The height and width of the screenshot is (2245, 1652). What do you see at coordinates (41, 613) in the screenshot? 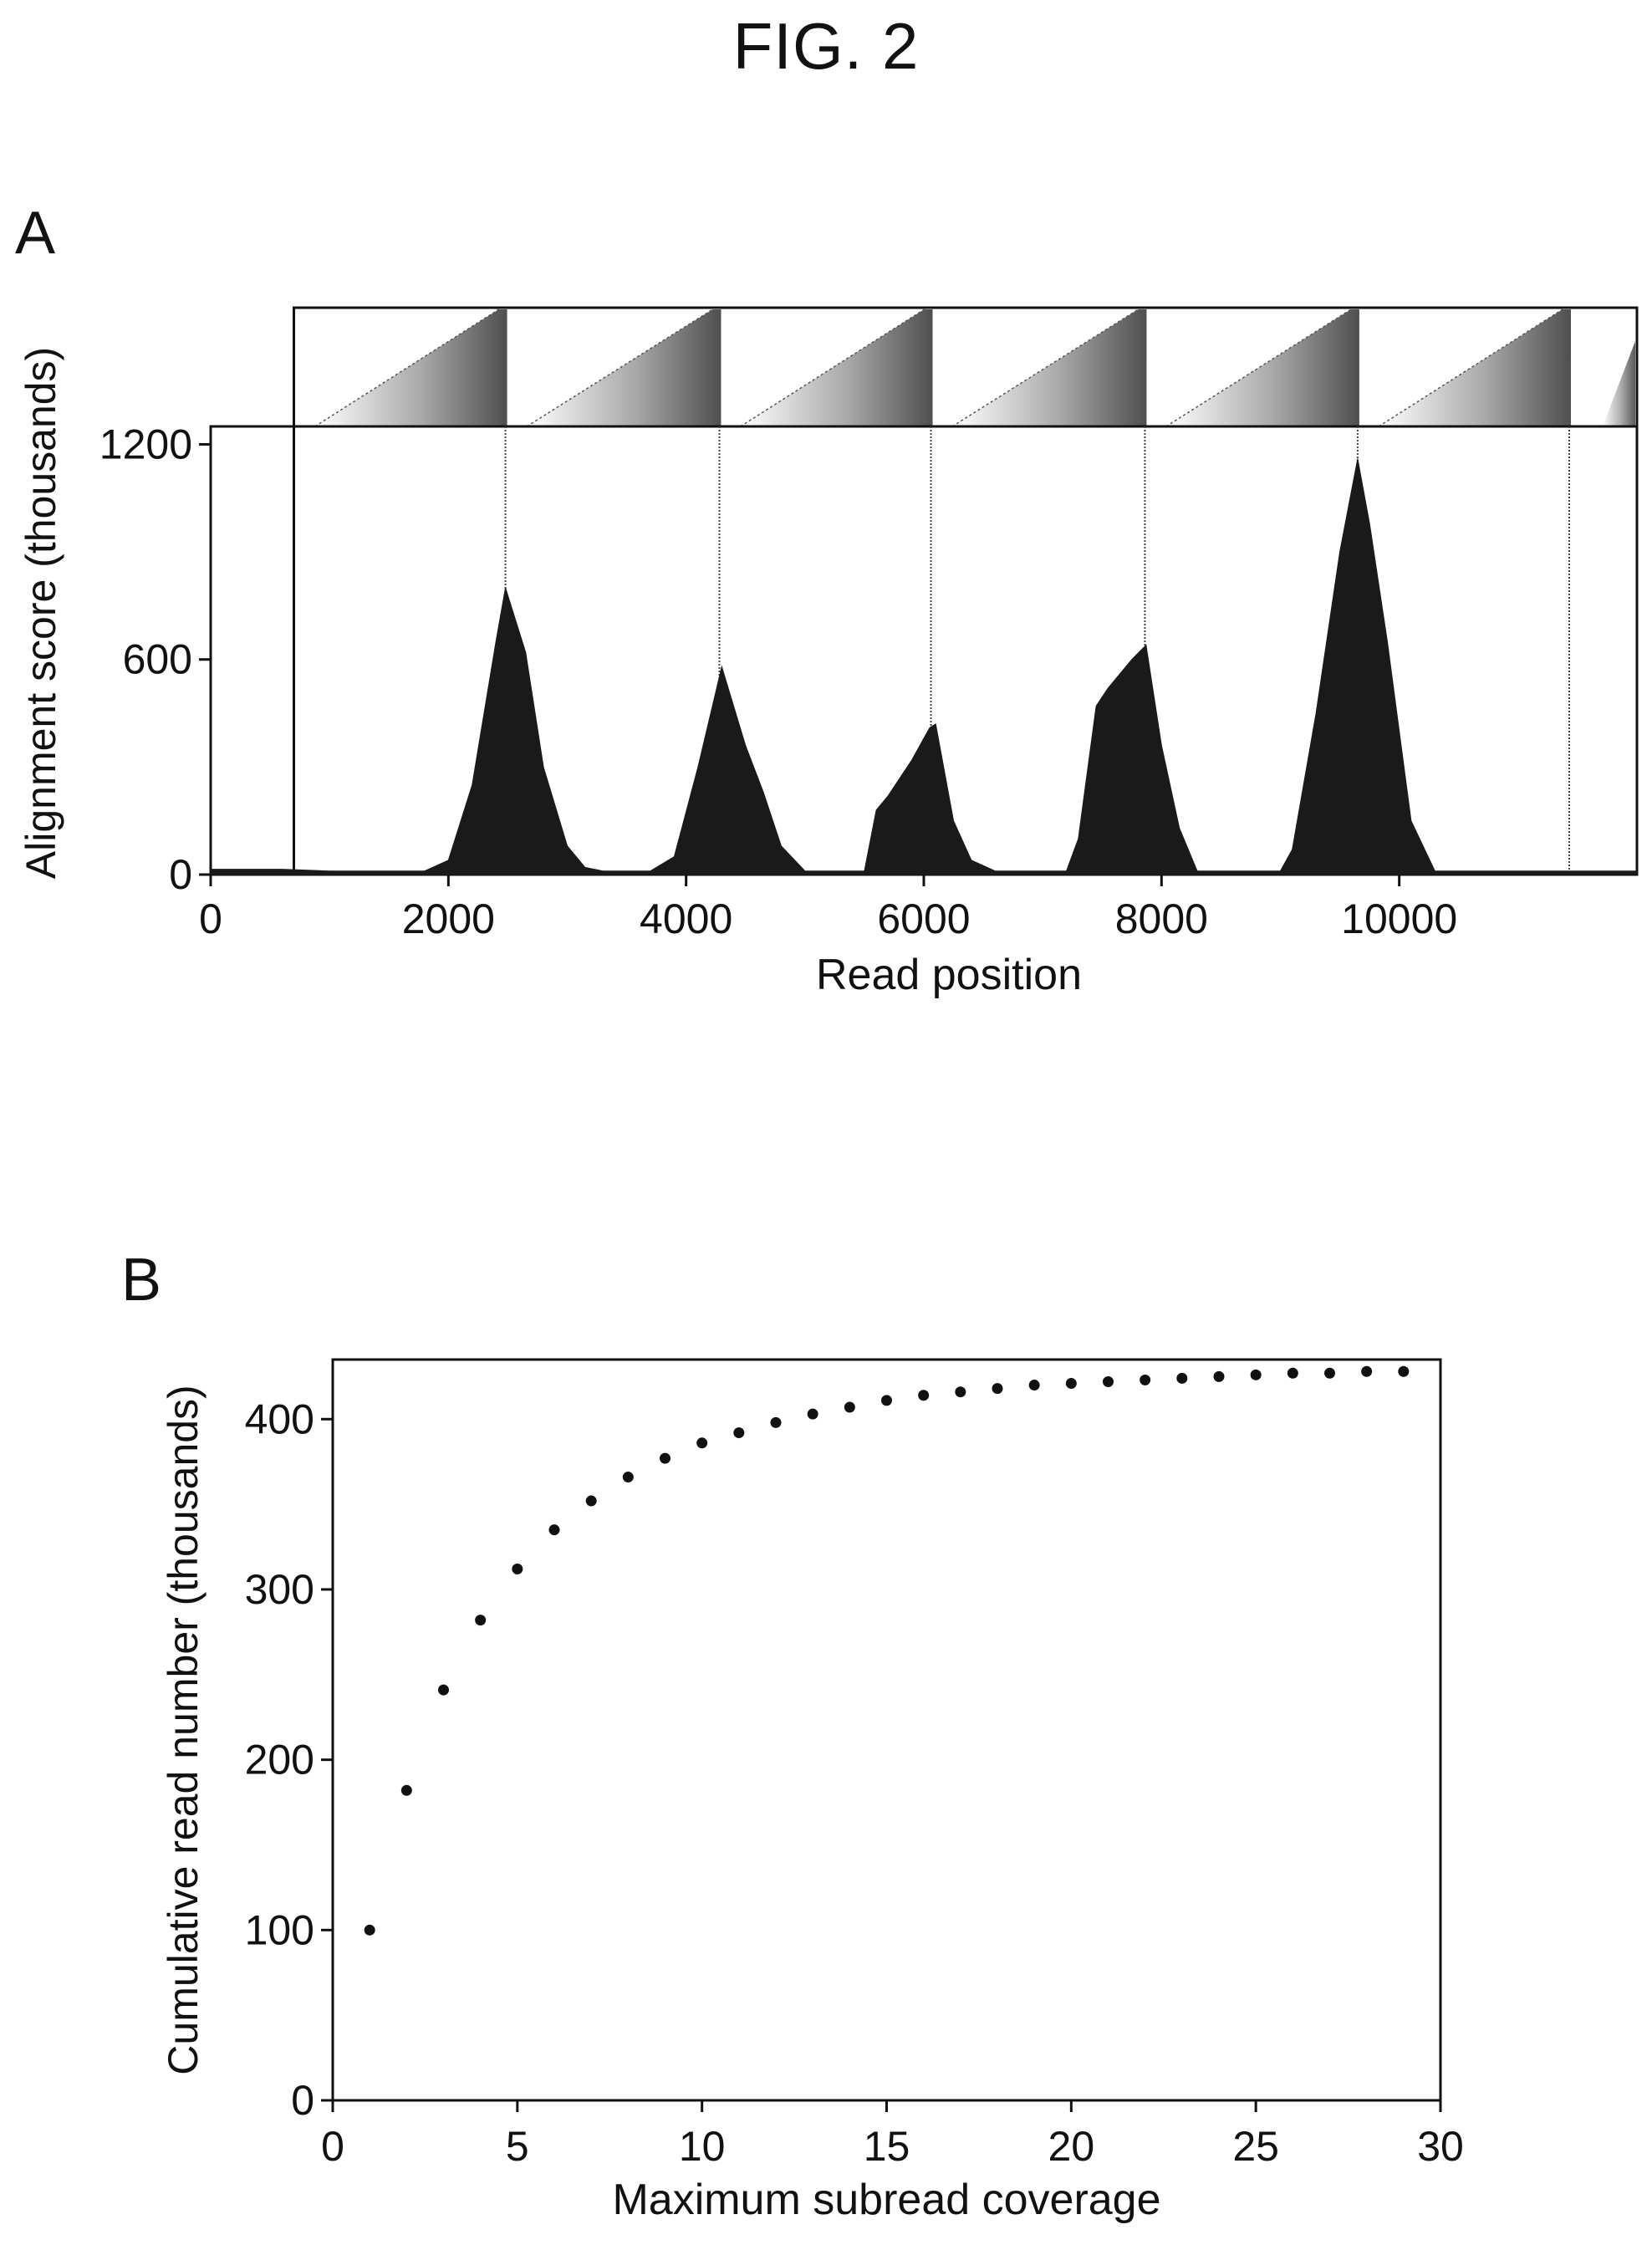
I see `y-axis-label: Alignment score (thousands)` at bounding box center [41, 613].